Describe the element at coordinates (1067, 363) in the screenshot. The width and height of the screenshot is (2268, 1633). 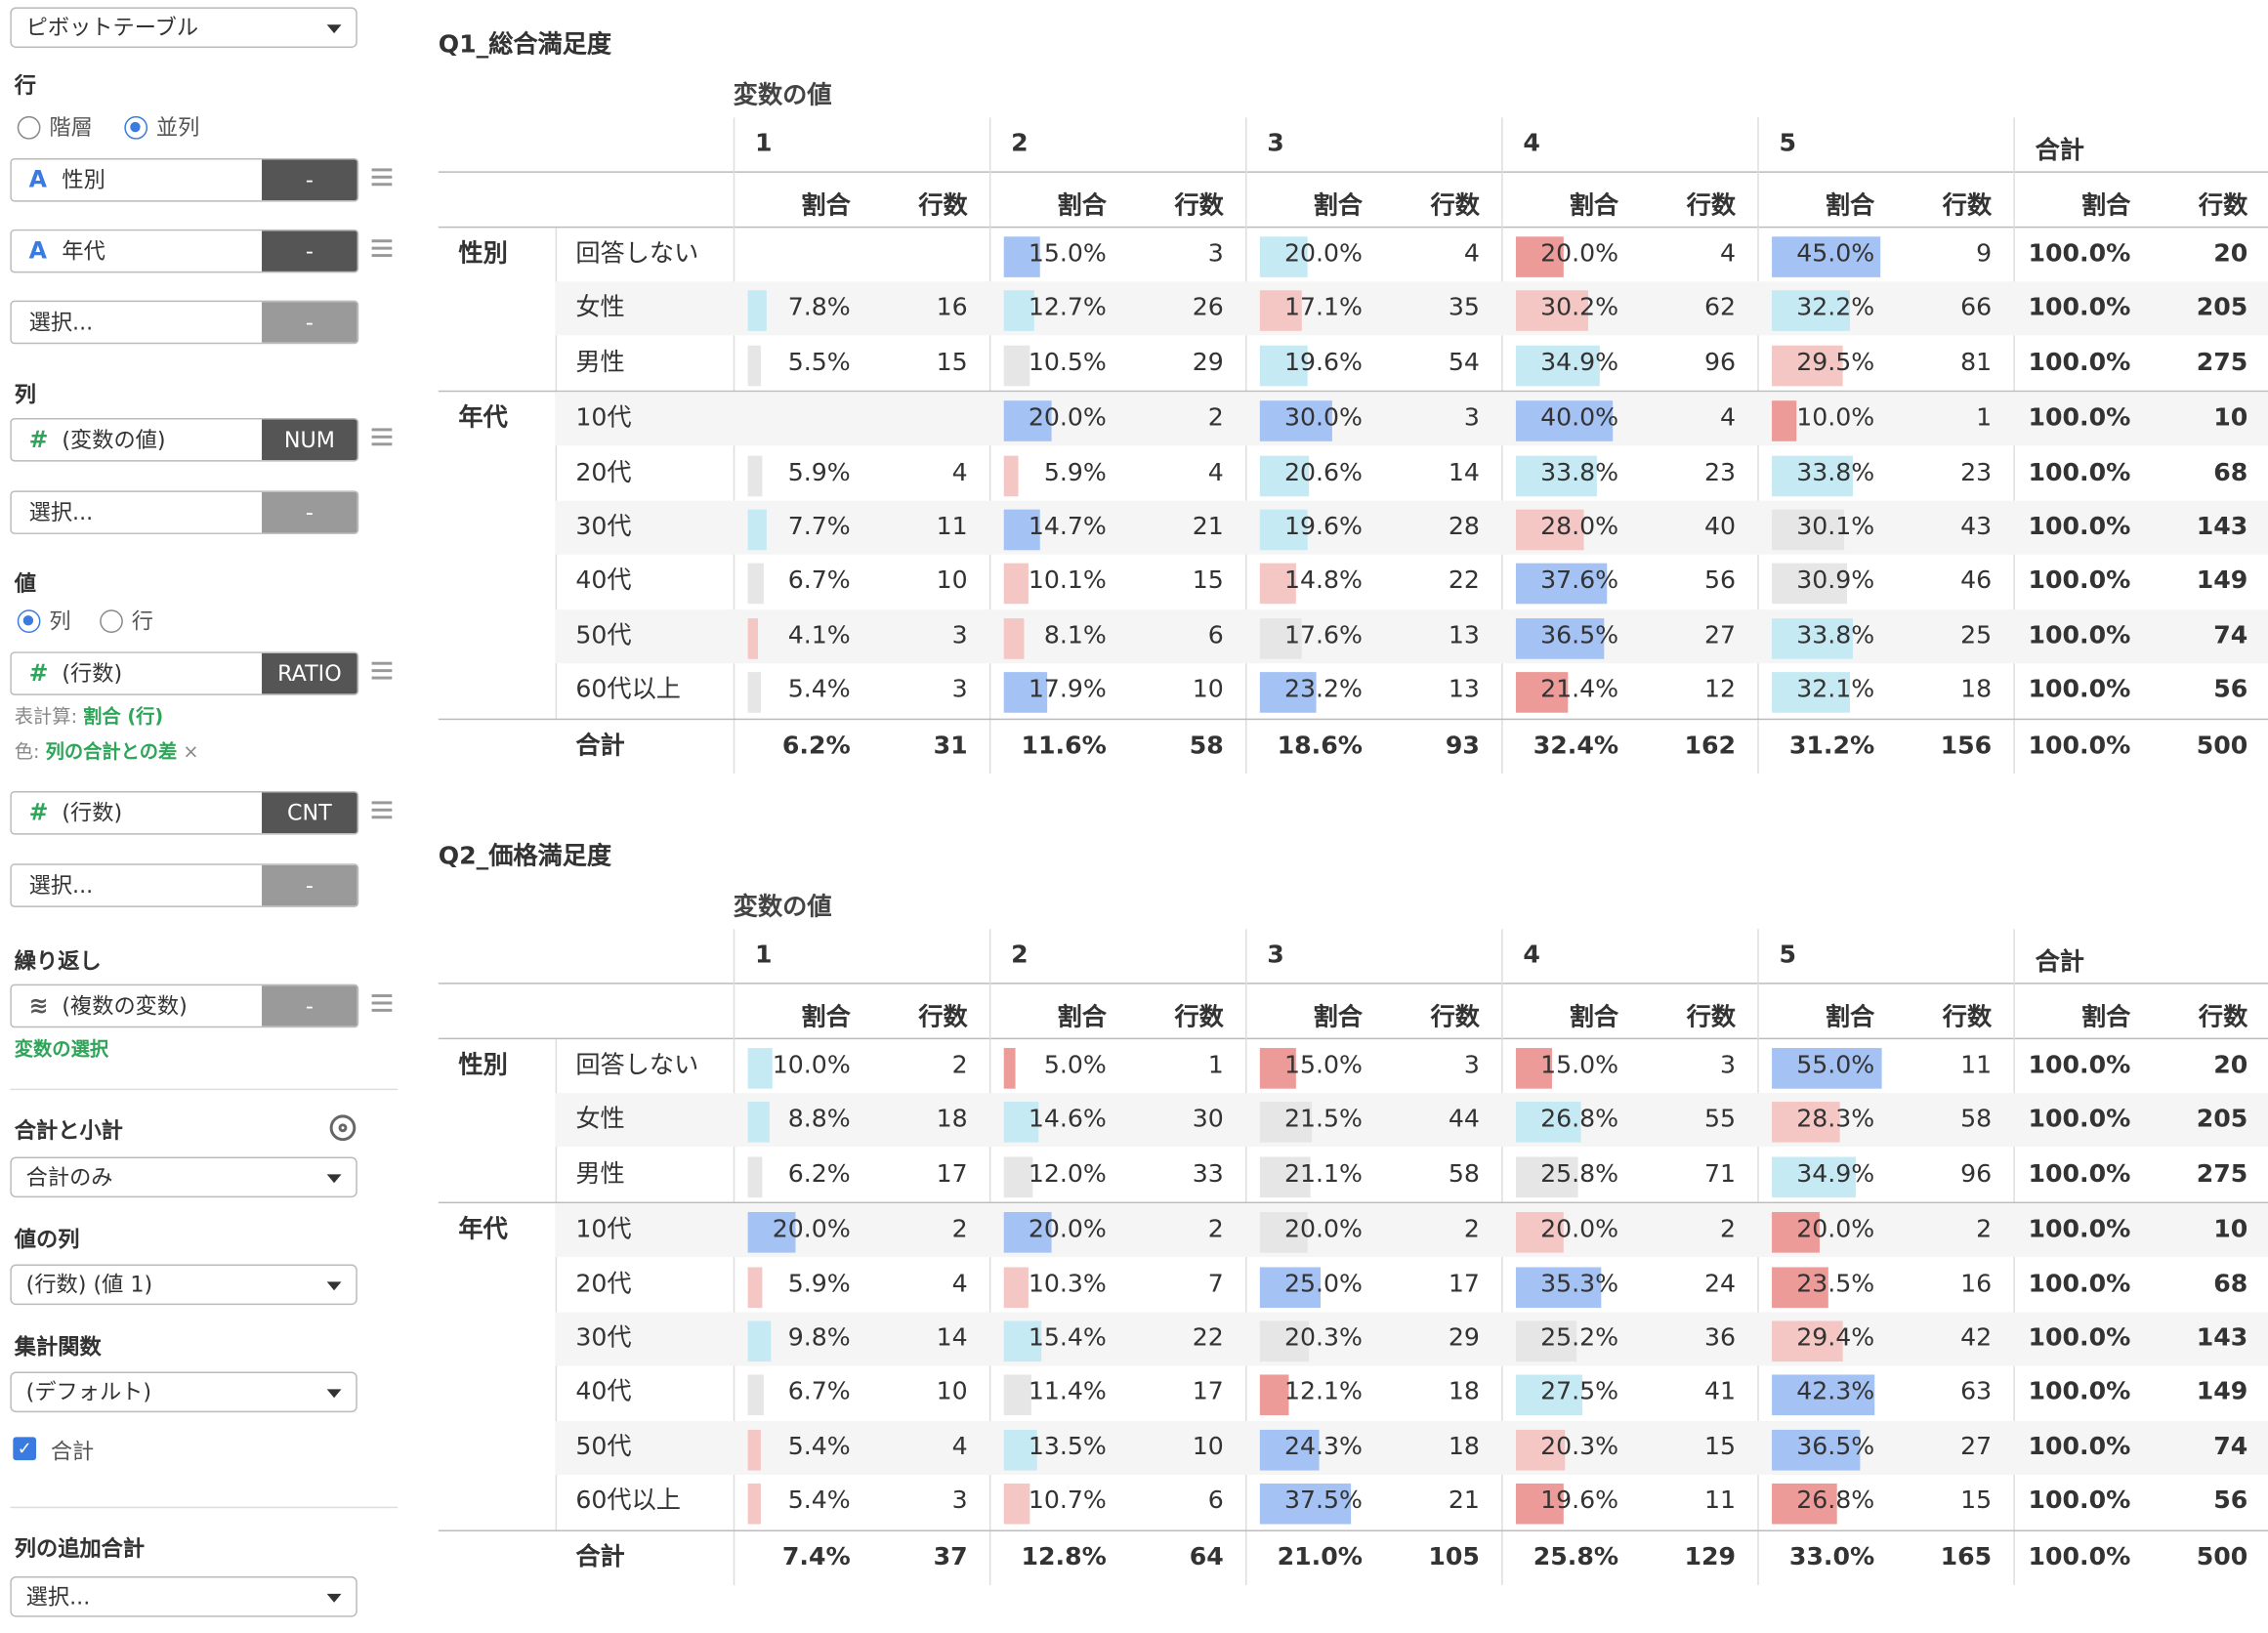
I see `ratio-value: 10.5%` at that location.